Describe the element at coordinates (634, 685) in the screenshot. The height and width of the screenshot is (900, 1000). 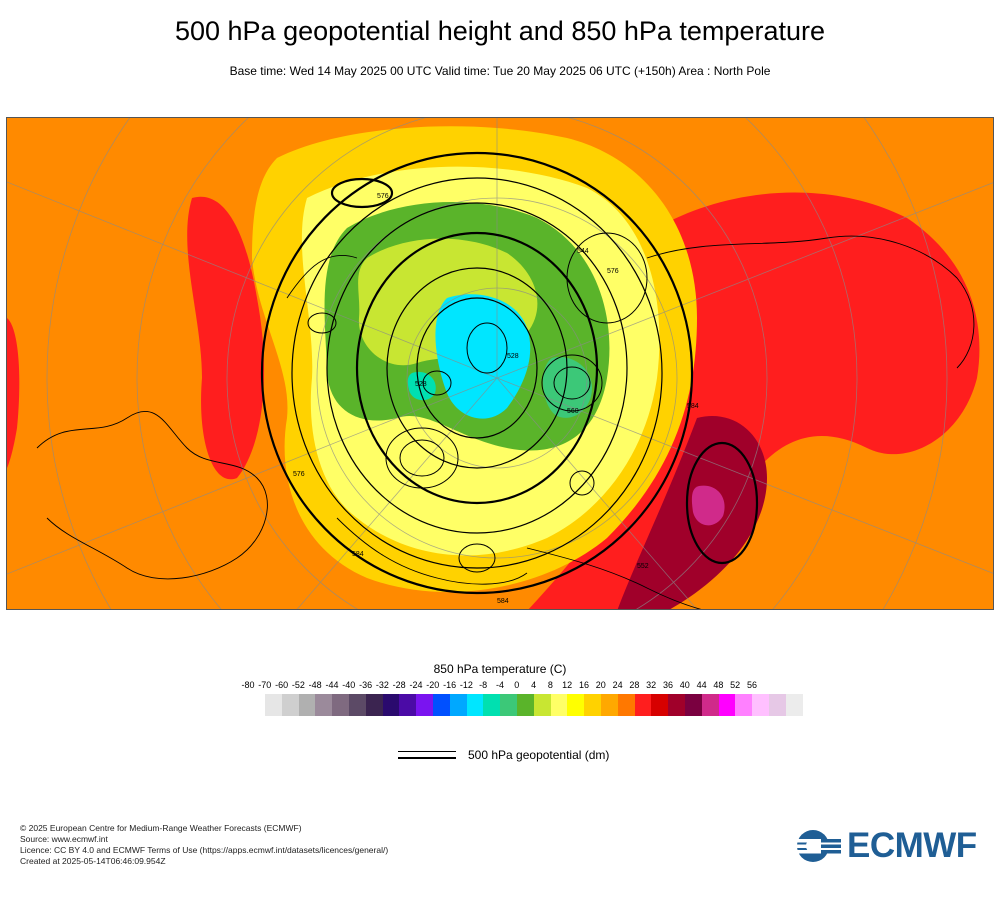
I see `scale-label: 28` at that location.